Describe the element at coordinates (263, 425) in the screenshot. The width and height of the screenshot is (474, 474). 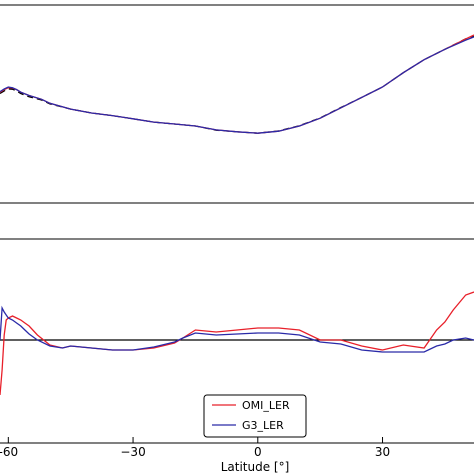
I see `legend-label-g3: G3_LER` at that location.